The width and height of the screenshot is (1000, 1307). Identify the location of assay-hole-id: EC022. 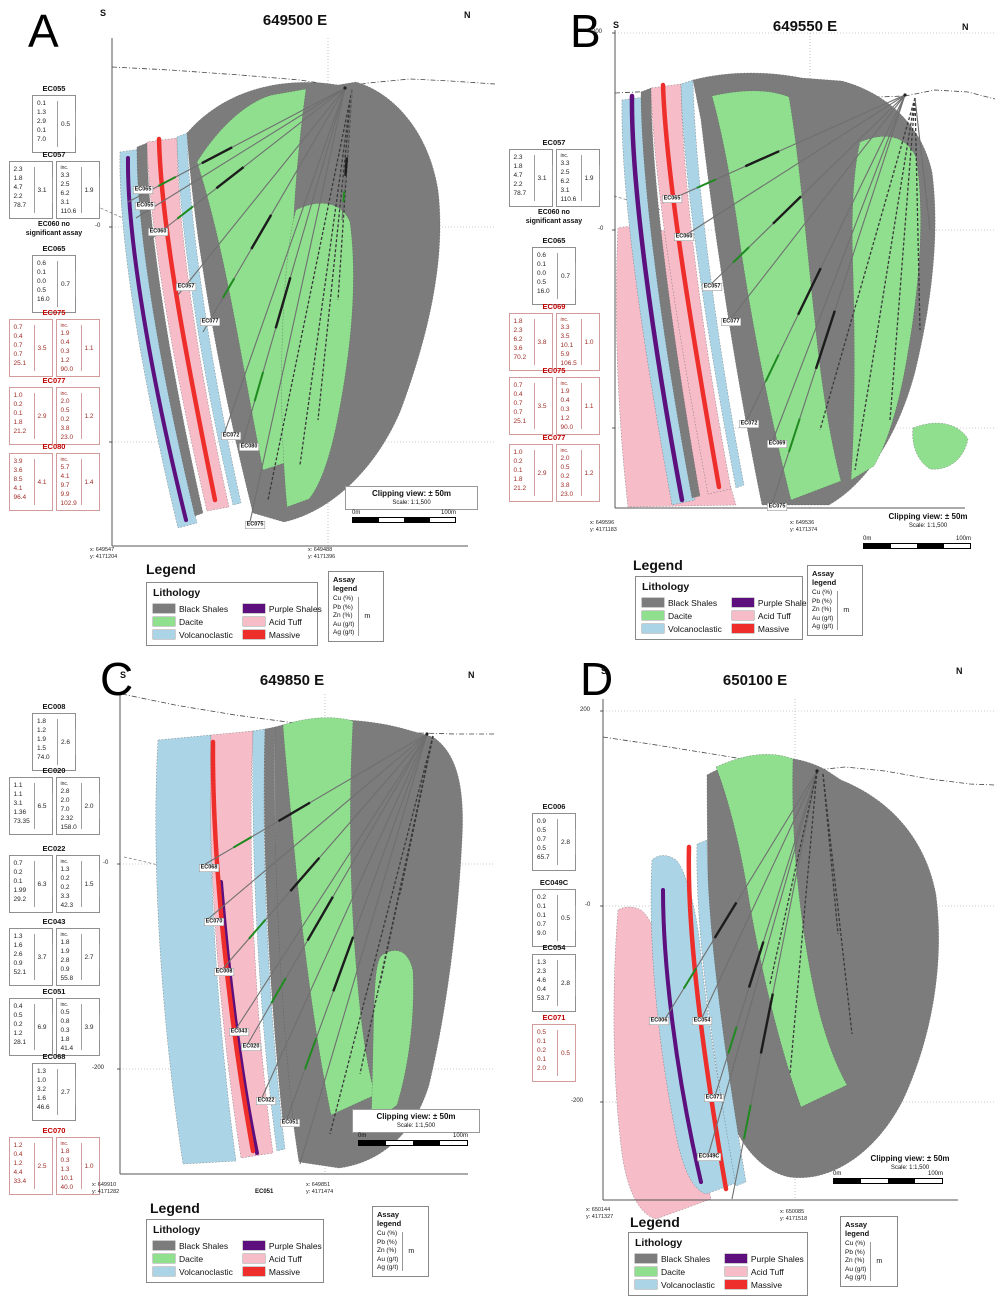
(54, 848).